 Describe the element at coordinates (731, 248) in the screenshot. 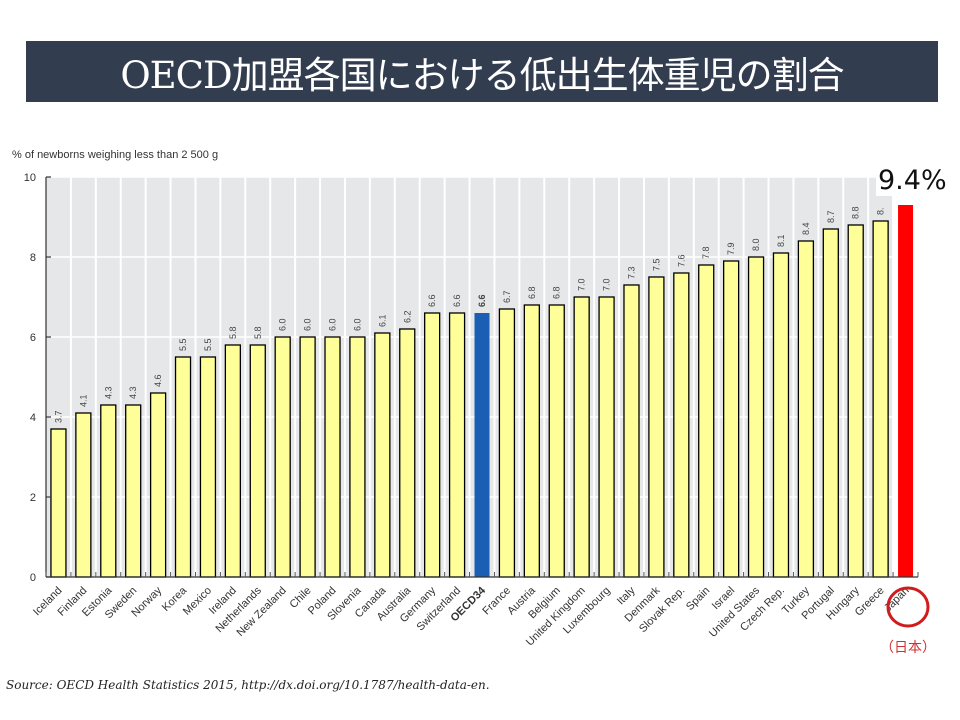

I see `value-label: 7.9` at that location.